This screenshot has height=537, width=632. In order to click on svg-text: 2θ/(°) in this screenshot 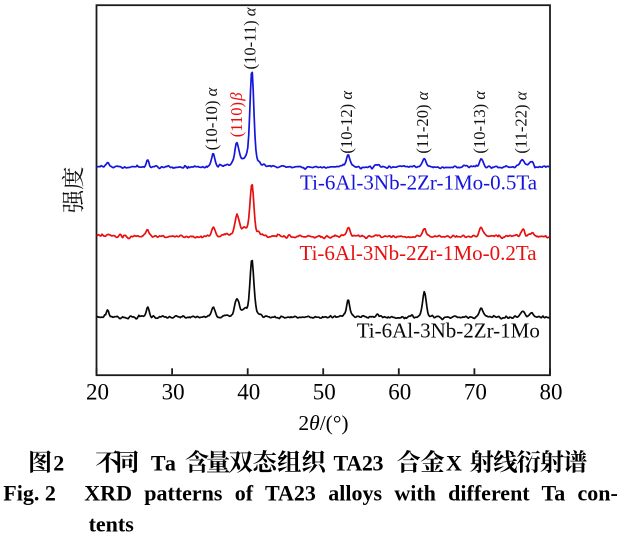, I will do `click(323, 423)`.